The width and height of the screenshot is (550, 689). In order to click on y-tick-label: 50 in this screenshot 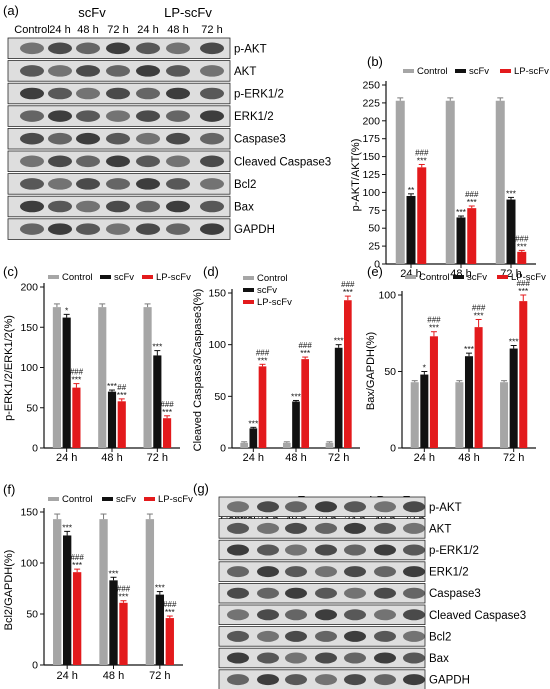, I will do `click(390, 372)`.